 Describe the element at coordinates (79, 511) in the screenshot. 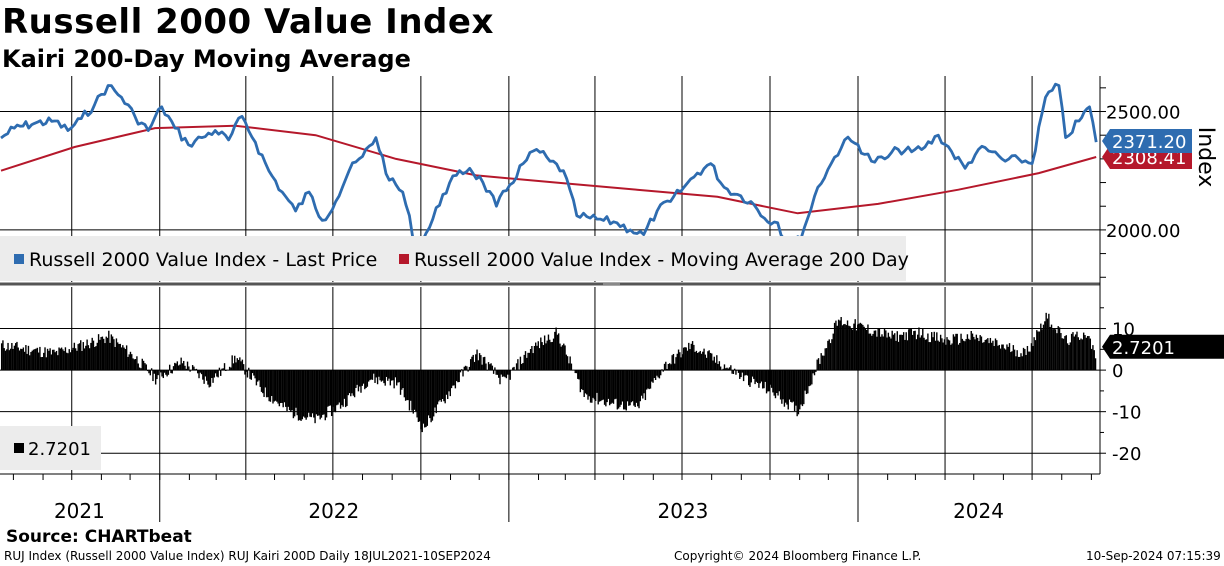

I see `x-axis-year-label: 2021` at that location.